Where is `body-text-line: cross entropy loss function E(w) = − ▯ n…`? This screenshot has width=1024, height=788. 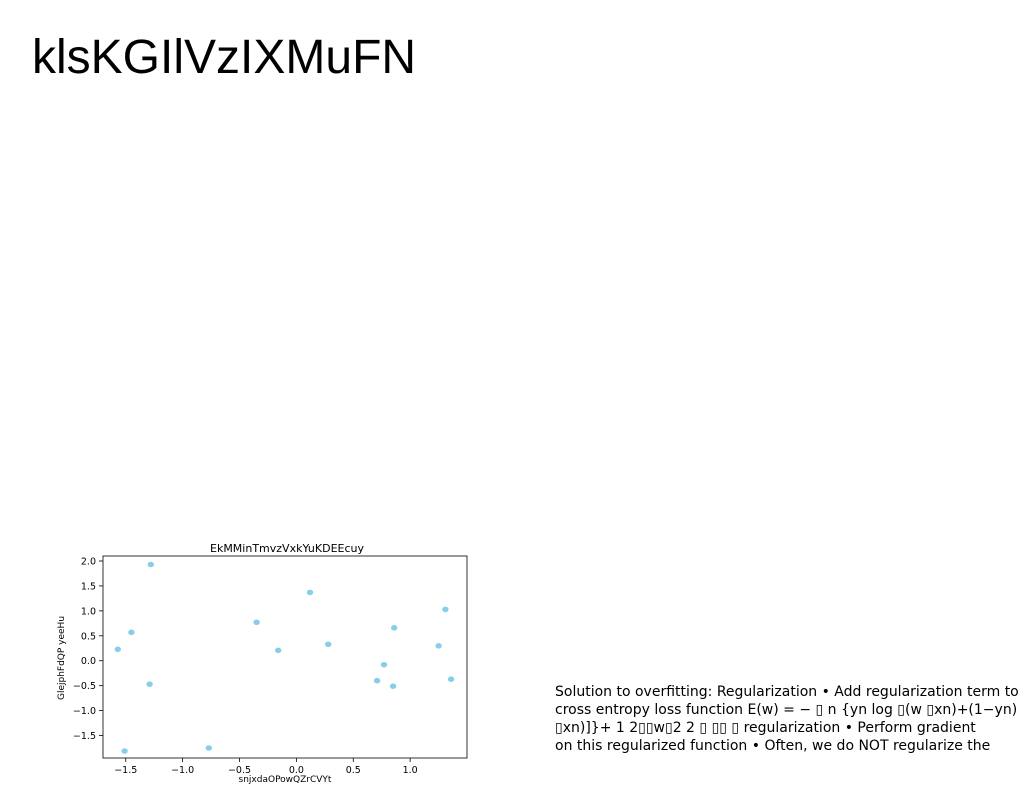
body-text-line: cross entropy loss function E(w) = − ▯ n… is located at coordinates (786, 710).